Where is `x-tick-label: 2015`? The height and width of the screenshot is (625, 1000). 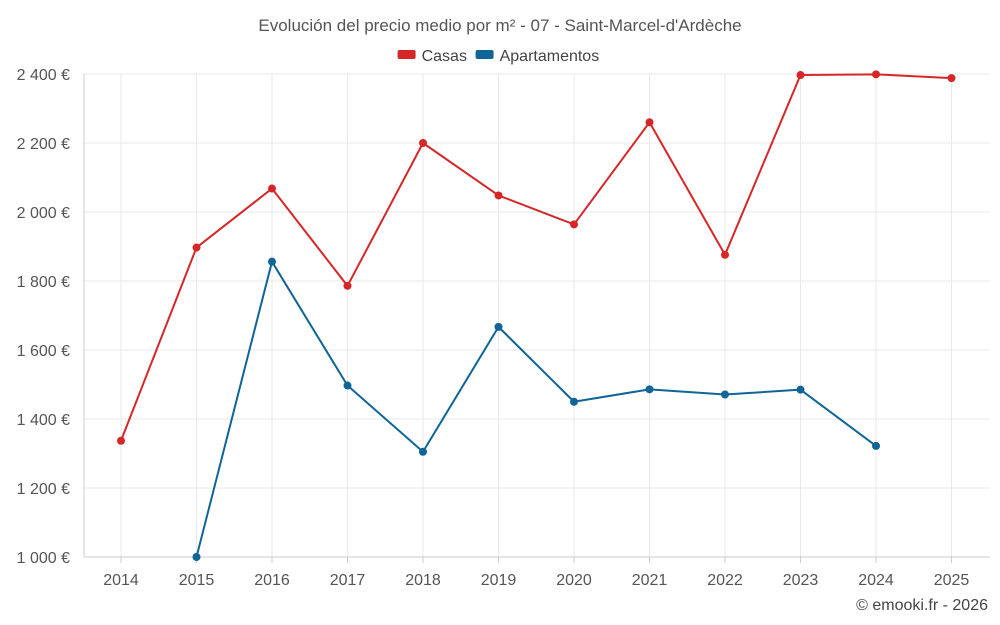 x-tick-label: 2015 is located at coordinates (197, 580).